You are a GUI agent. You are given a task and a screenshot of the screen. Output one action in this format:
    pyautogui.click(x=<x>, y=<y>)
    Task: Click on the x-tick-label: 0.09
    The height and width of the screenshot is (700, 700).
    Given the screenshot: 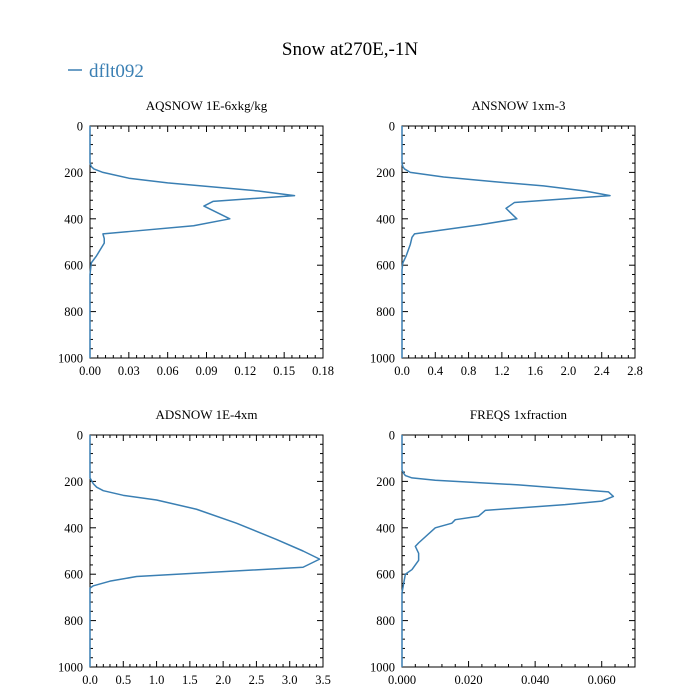 What is the action you would take?
    pyautogui.click(x=207, y=371)
    